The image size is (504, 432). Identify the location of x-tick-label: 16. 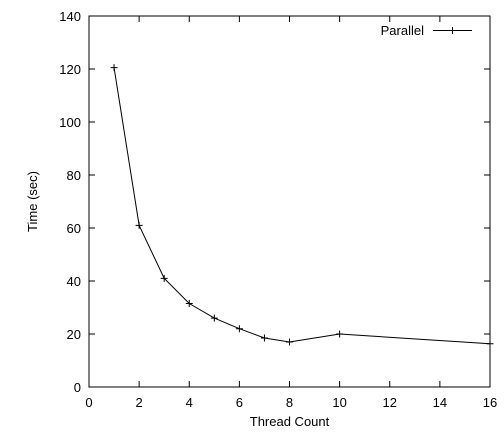
(490, 402).